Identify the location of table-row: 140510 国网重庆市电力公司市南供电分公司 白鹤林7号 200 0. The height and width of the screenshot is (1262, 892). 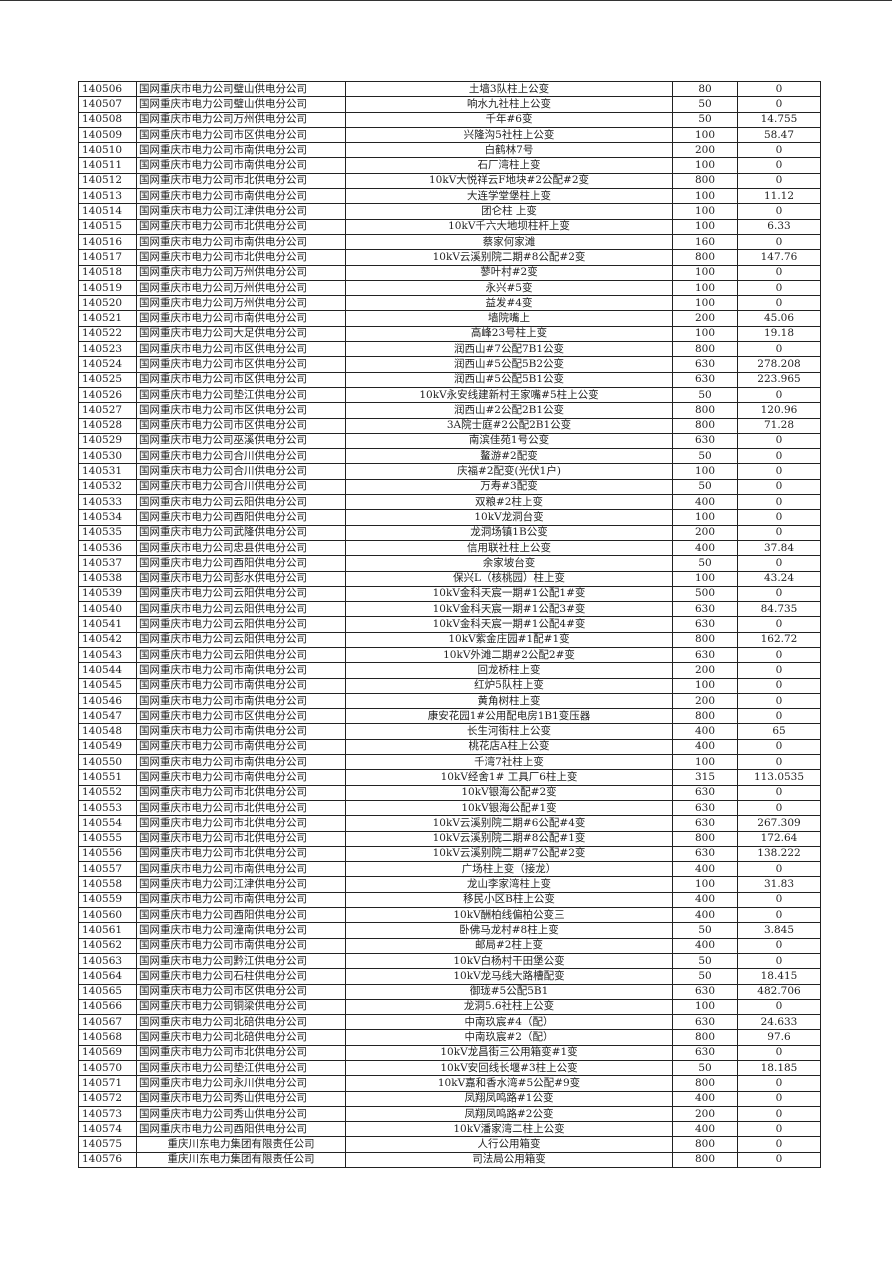
(449, 150).